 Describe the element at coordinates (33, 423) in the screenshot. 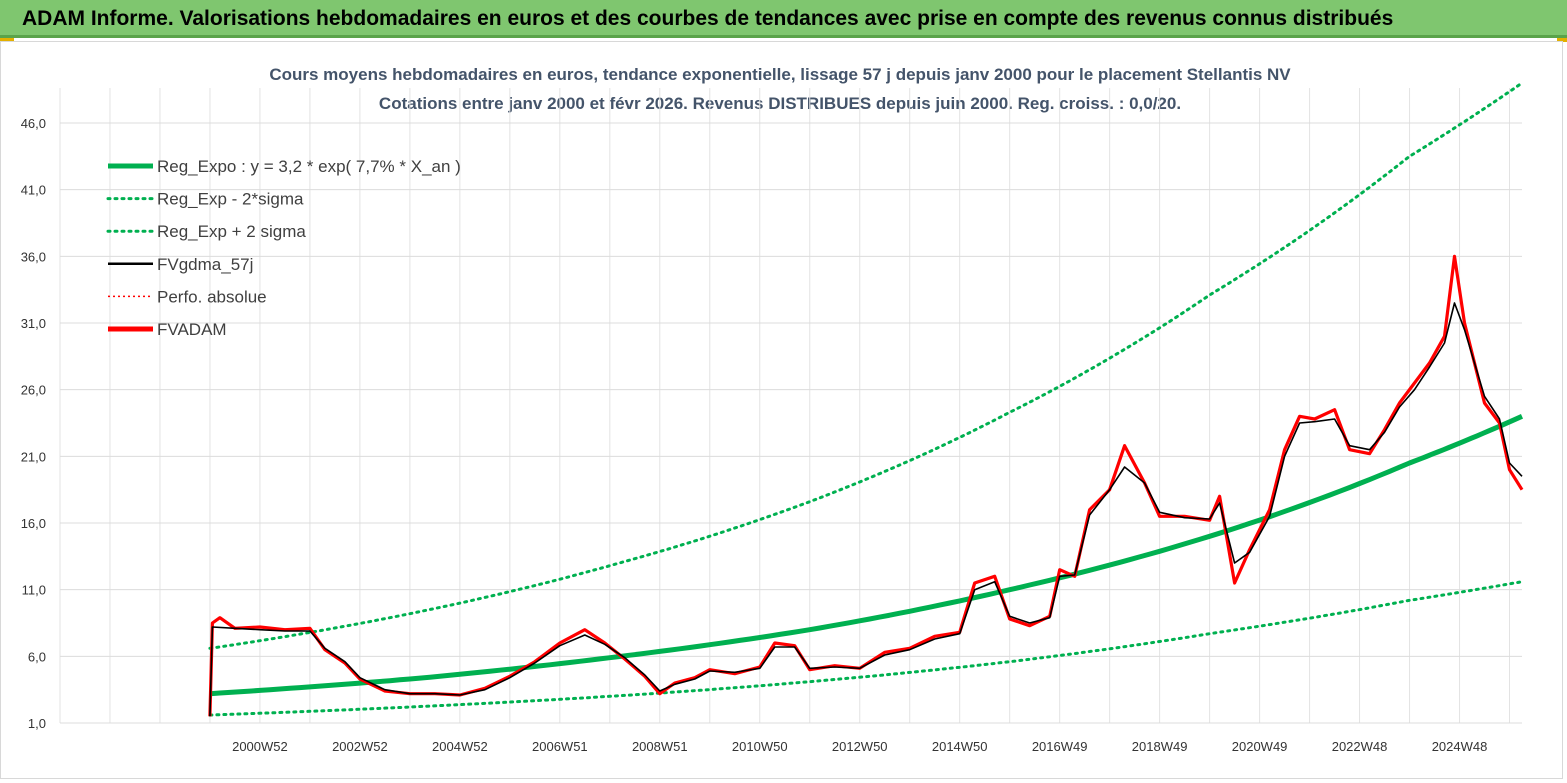

I see `y-axis-ticks: 1,0 6,0 11,0 16,0 21,0 26,0 31,0 36,0 41,0 46,0` at that location.